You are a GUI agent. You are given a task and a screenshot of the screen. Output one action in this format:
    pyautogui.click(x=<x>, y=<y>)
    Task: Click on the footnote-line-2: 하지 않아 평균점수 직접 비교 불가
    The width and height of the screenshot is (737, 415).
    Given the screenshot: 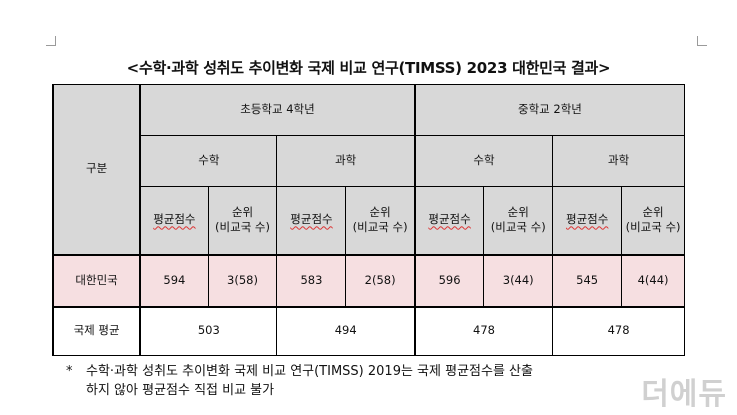 What is the action you would take?
    pyautogui.click(x=180, y=390)
    